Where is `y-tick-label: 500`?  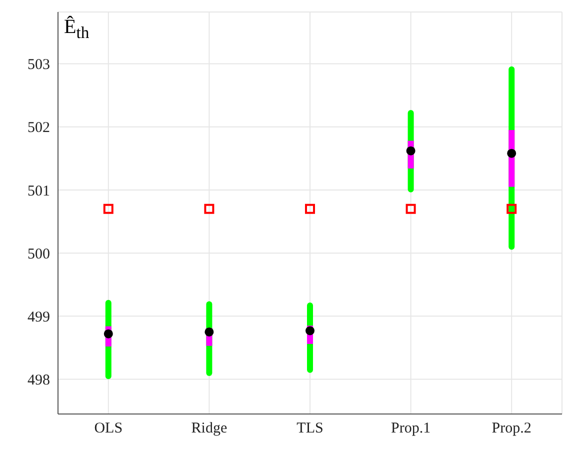
y-tick-label: 500 is located at coordinates (39, 254).